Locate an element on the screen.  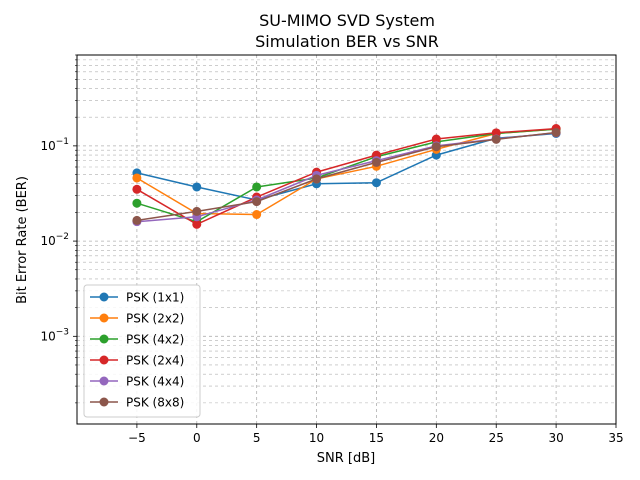
legend-item: PSK (4x4) is located at coordinates (137, 382).